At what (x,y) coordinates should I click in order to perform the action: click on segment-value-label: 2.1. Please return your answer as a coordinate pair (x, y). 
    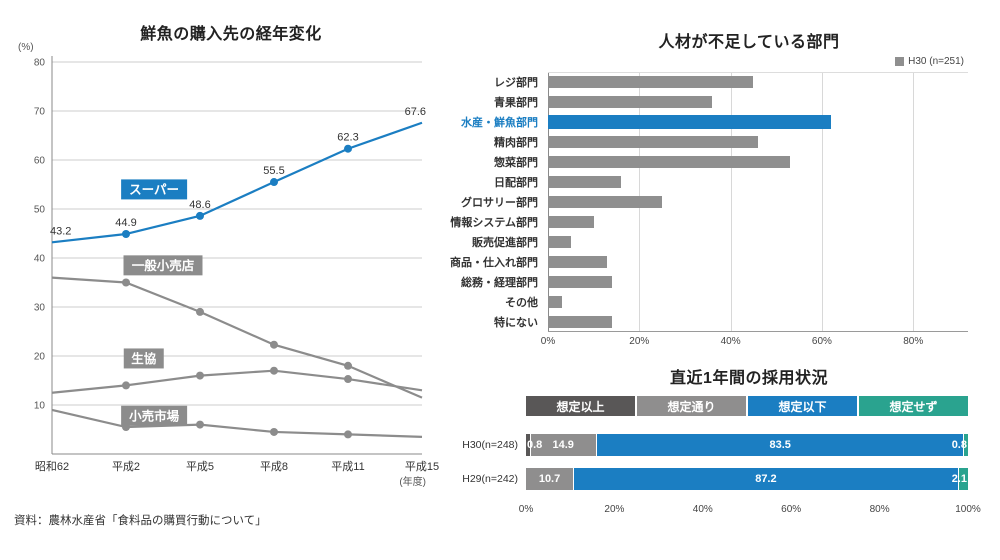
    Looking at the image, I should click on (959, 479).